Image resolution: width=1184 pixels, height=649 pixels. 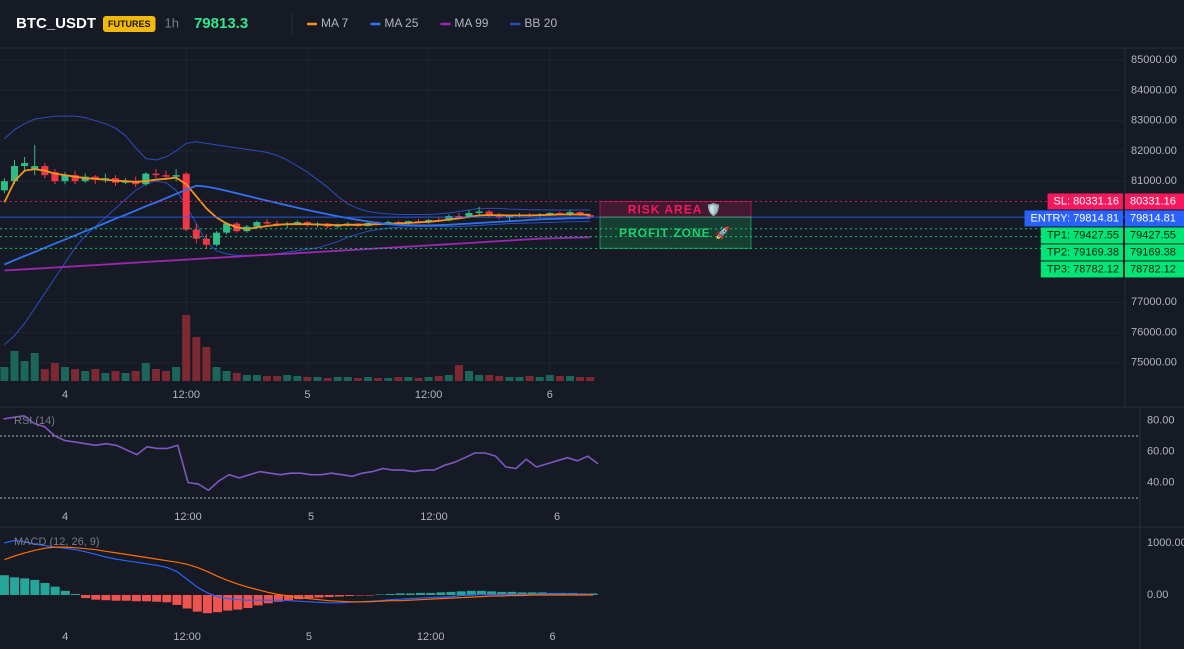 What do you see at coordinates (1154, 302) in the screenshot?
I see `y-tick-label: 77000.00` at bounding box center [1154, 302].